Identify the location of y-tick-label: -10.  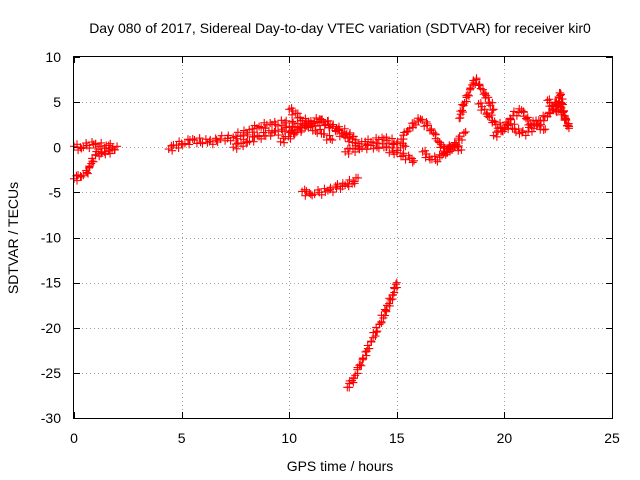
(51, 238).